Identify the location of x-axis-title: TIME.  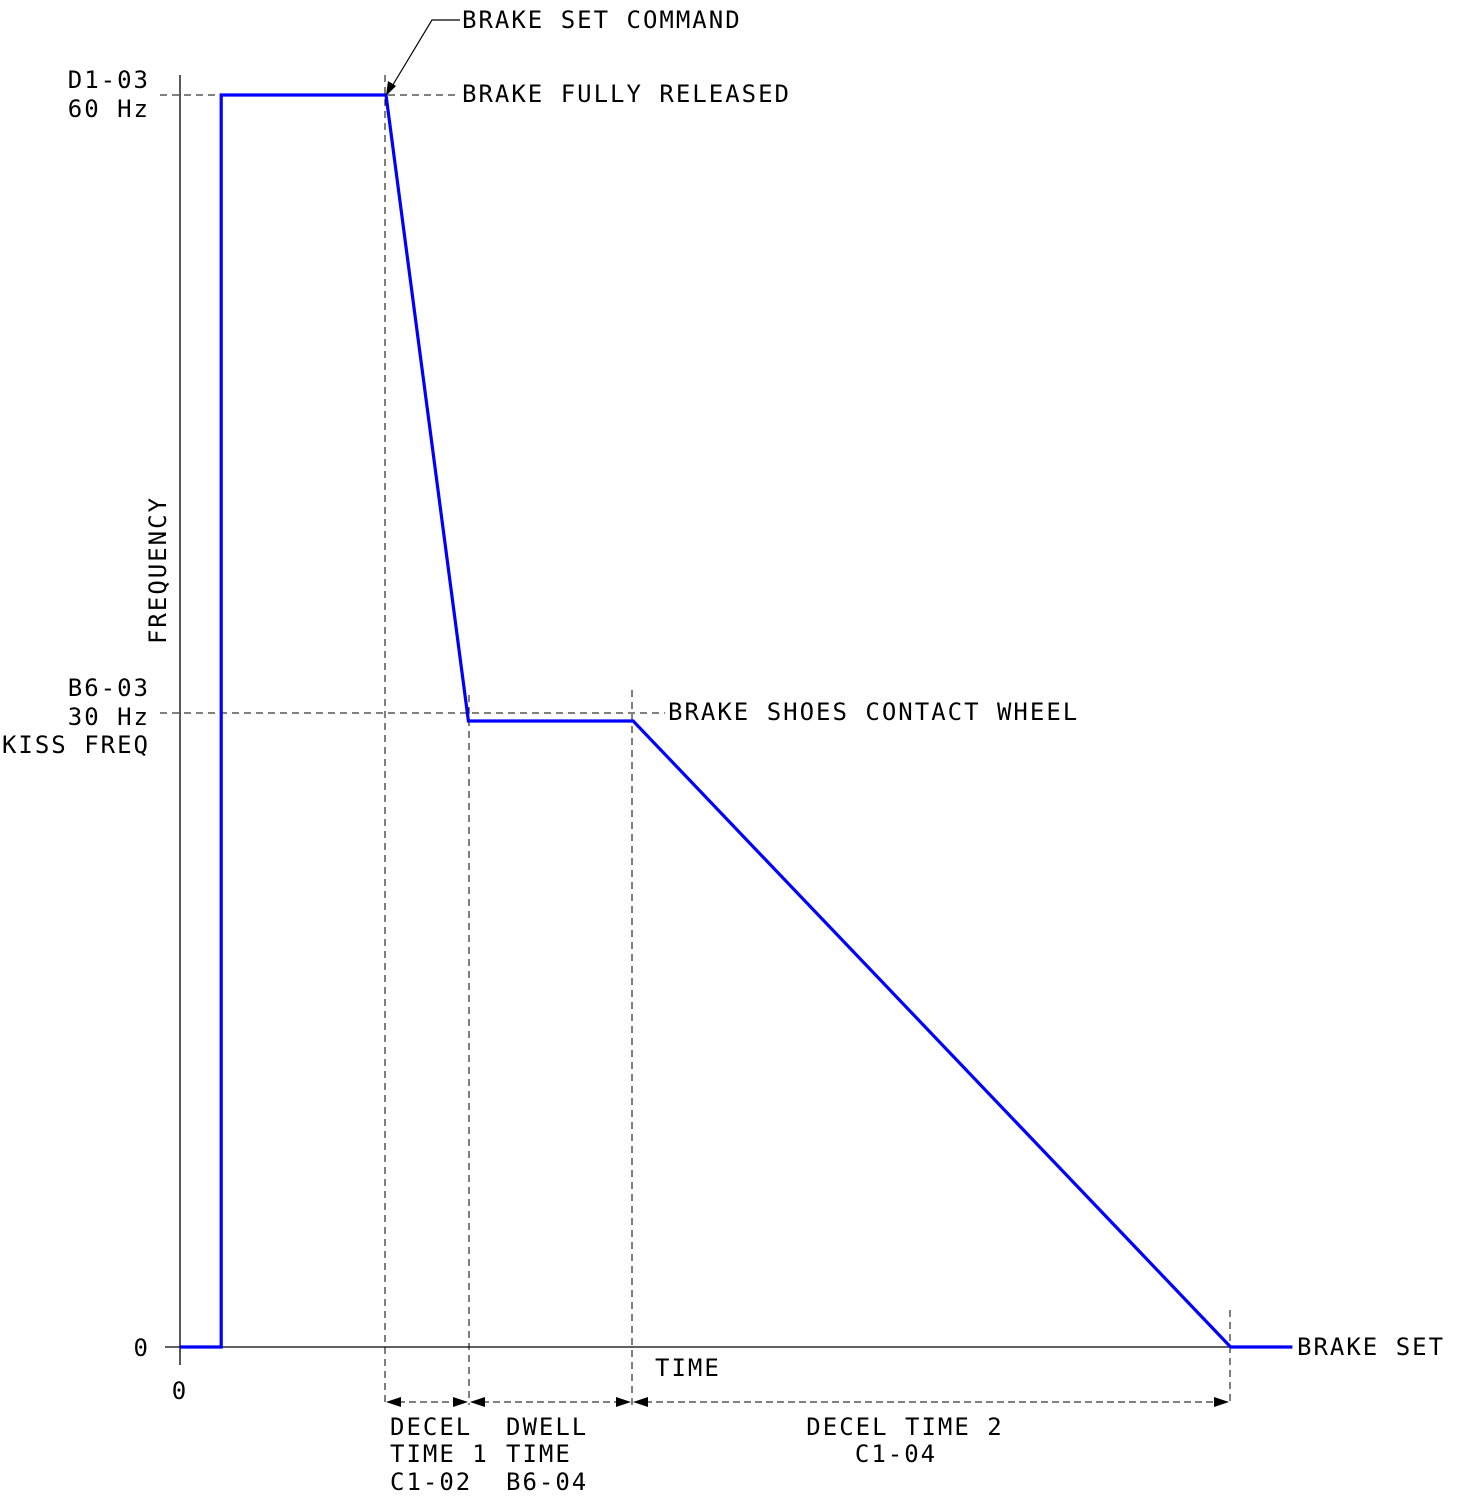
(688, 1368).